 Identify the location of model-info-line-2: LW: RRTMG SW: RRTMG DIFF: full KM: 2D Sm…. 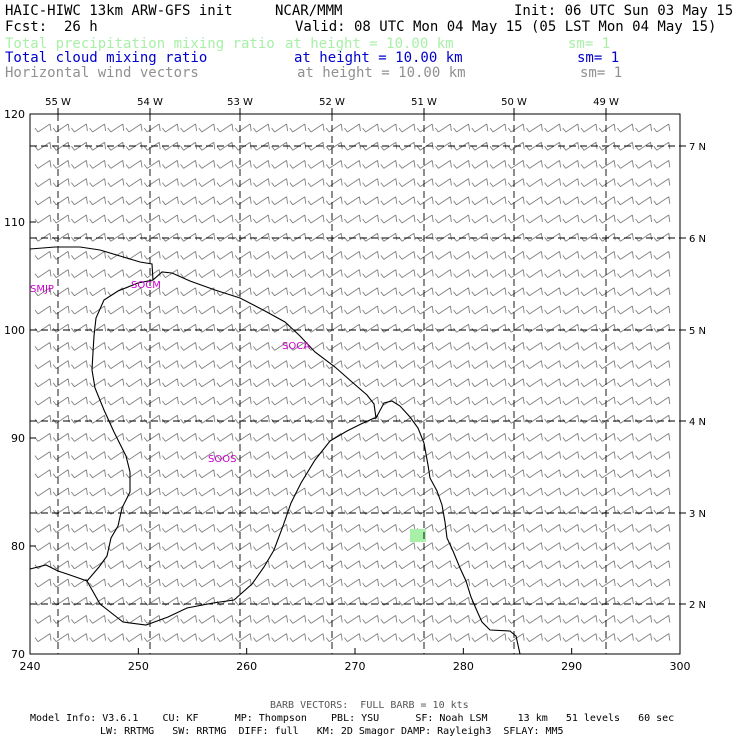
(332, 731).